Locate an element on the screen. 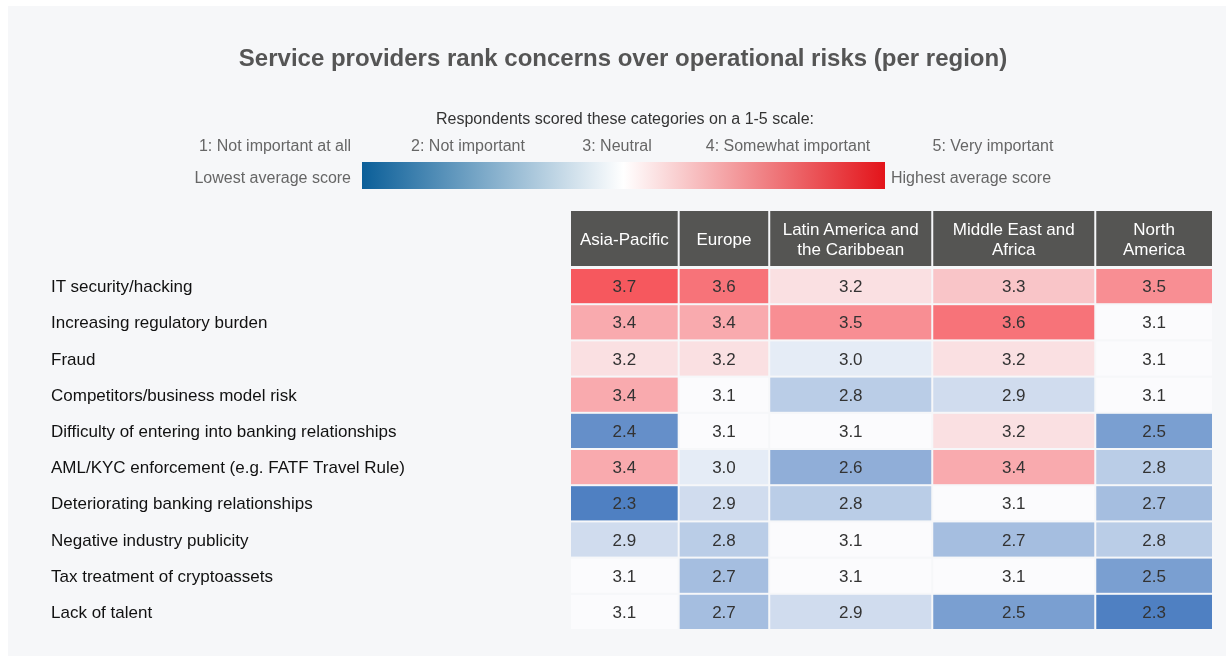 This screenshot has height=661, width=1231. data-label: 3.3 is located at coordinates (1013, 287).